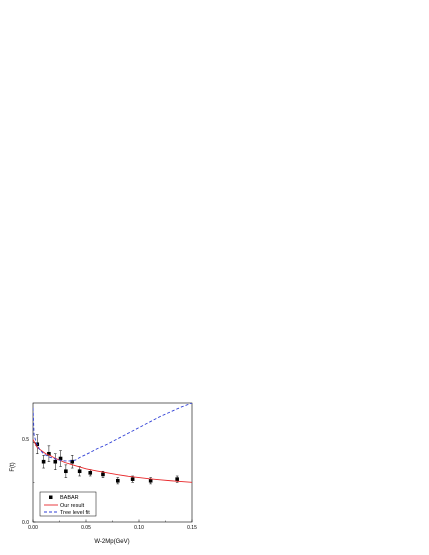  What do you see at coordinates (33, 528) in the screenshot?
I see `x-tick-label-0: 0.00` at bounding box center [33, 528].